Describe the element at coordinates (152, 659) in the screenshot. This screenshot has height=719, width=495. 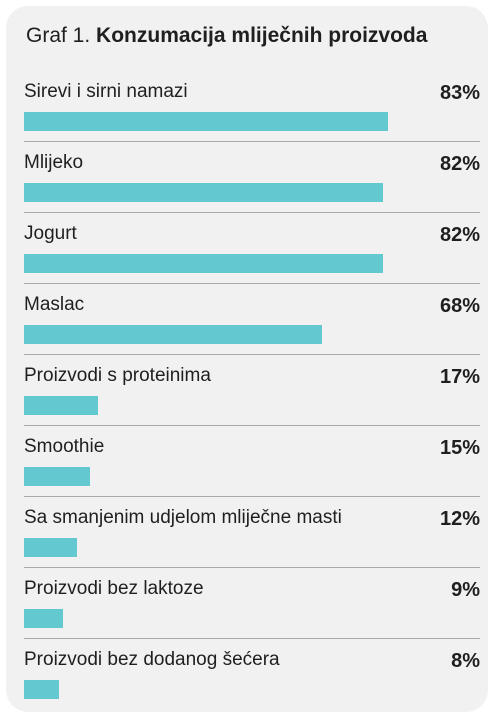
I see `bar-category-label: Proizvodi bez dodanog šećera` at that location.